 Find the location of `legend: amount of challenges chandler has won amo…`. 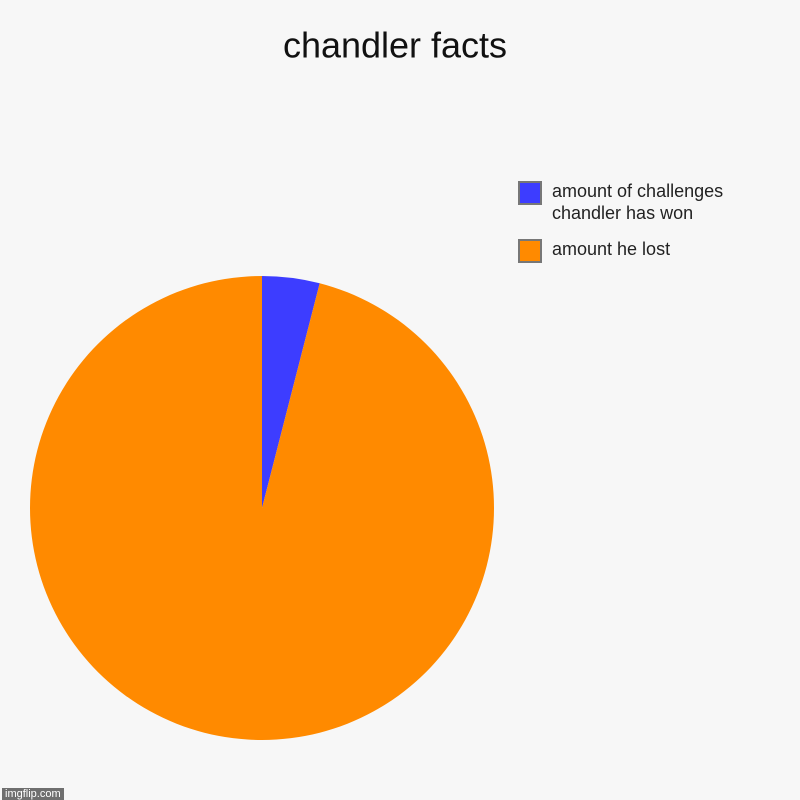

legend: amount of challenges chandler has won amo… is located at coordinates (643, 228).